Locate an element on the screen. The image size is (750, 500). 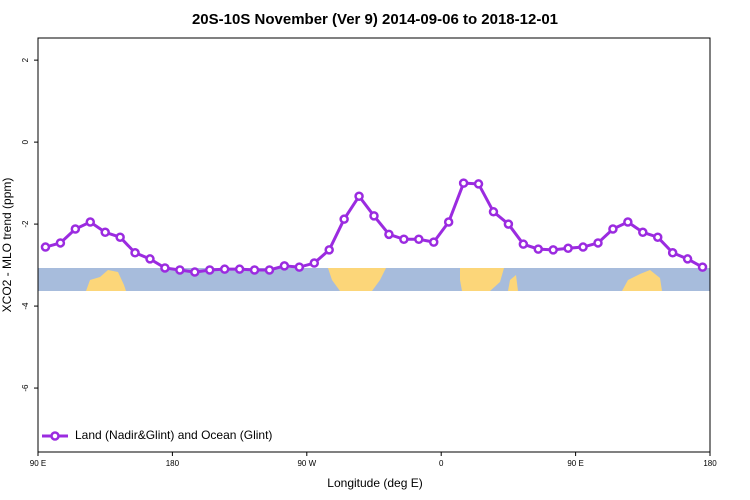
legend-marker is located at coordinates (55, 436).